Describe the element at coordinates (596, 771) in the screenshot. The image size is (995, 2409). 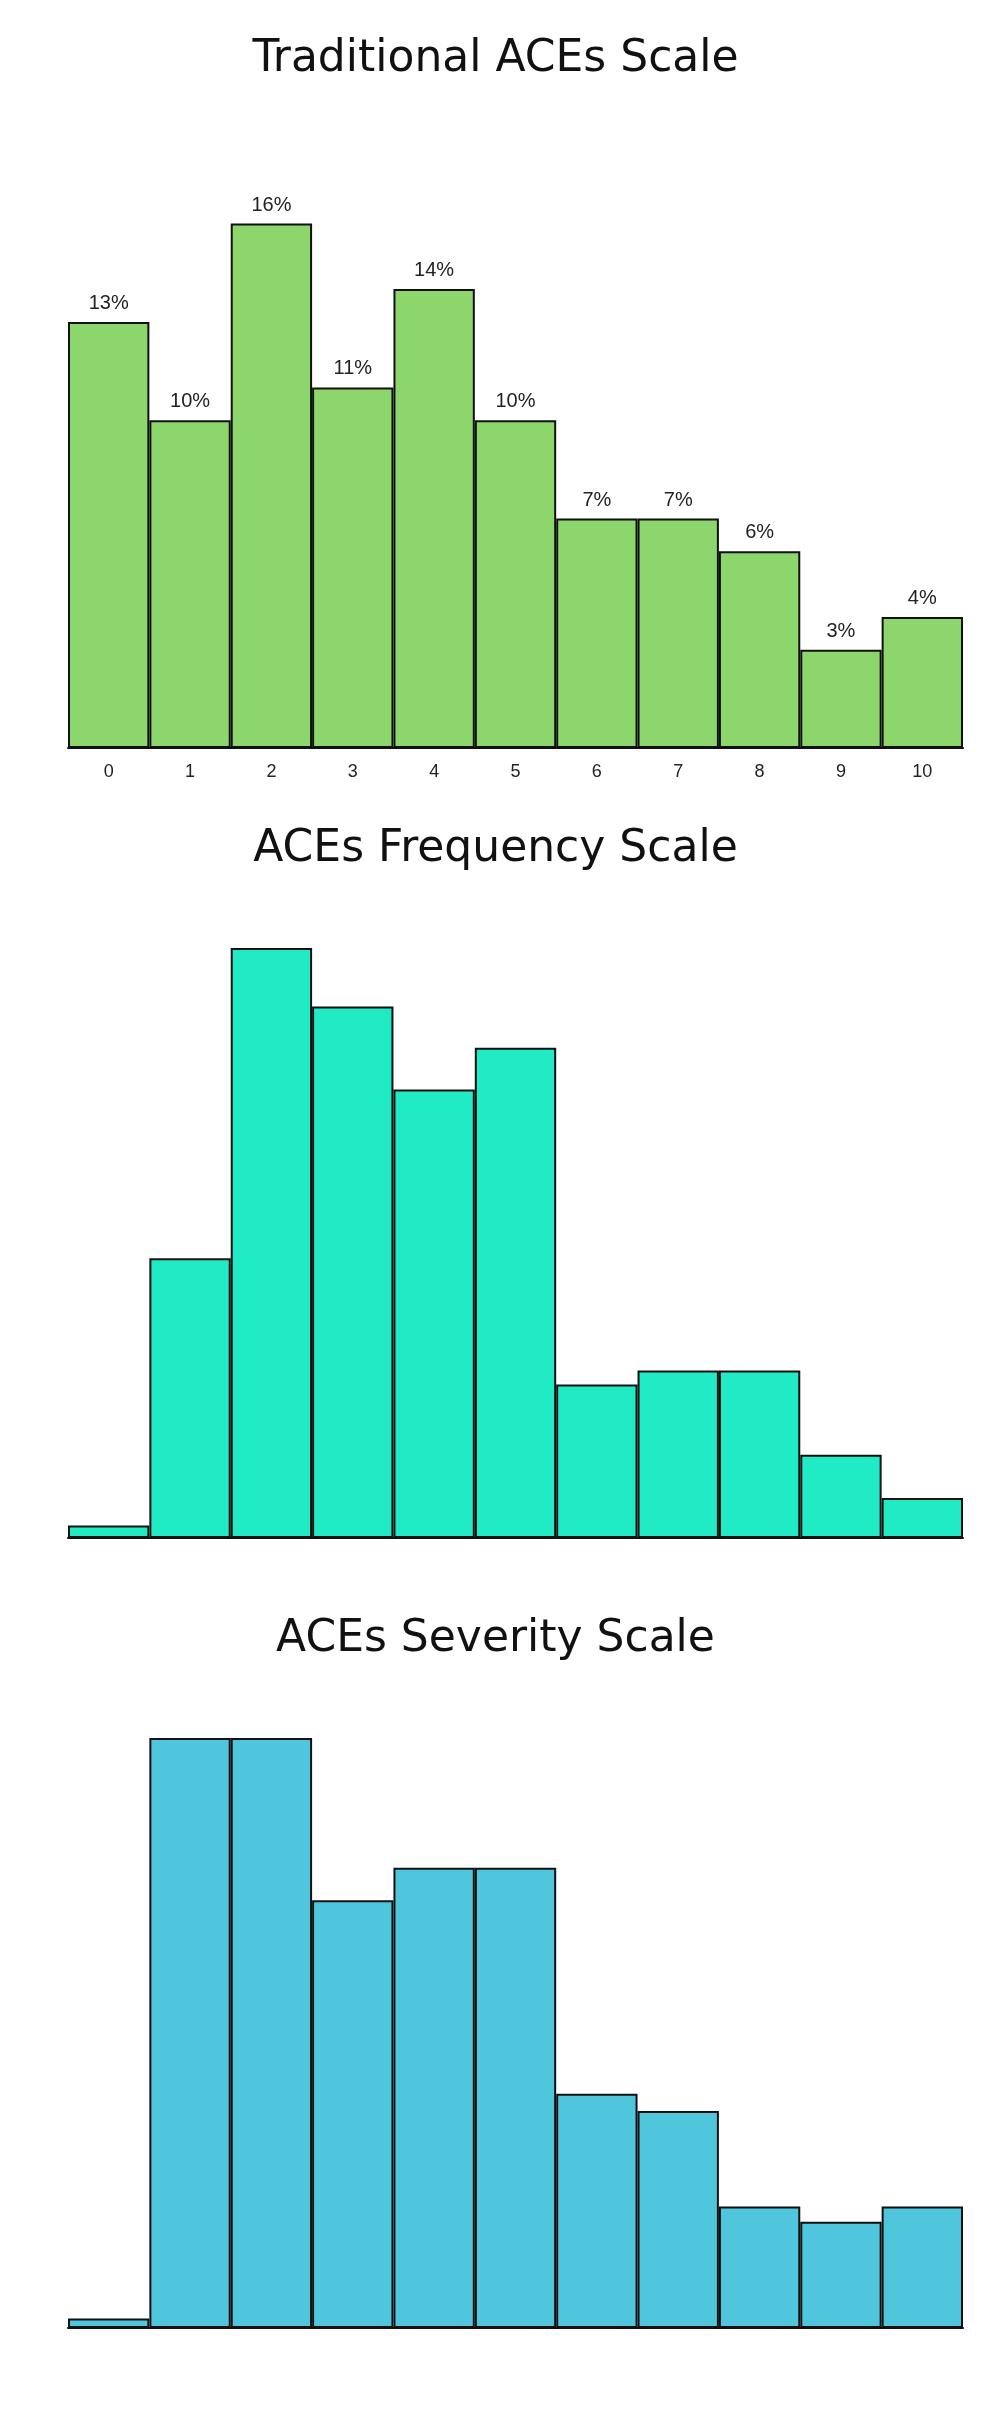
I see `x-tick-label: 6` at that location.